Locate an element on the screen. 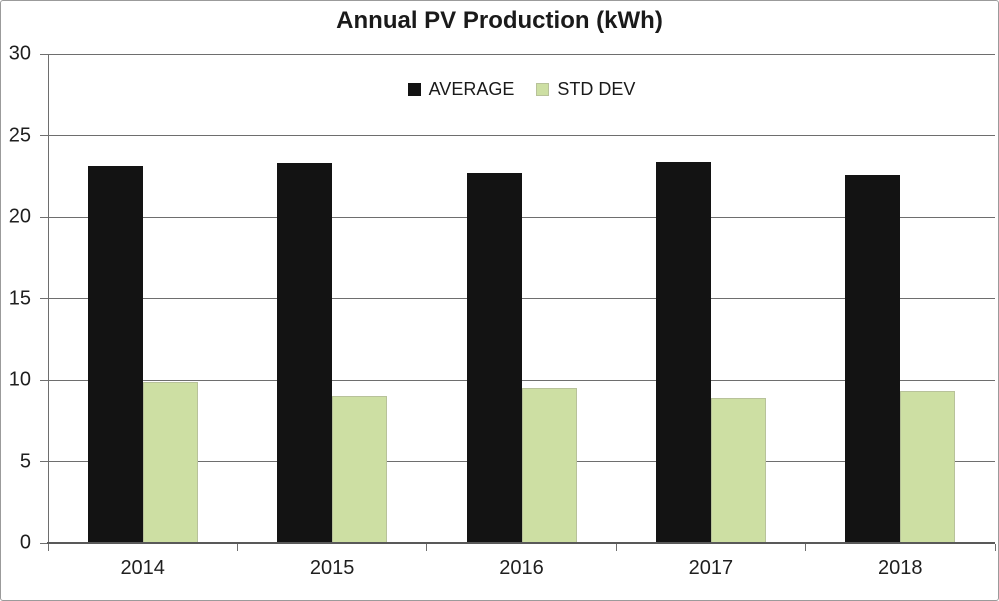 This screenshot has width=999, height=601. y-axis-label: 20 is located at coordinates (19, 216).